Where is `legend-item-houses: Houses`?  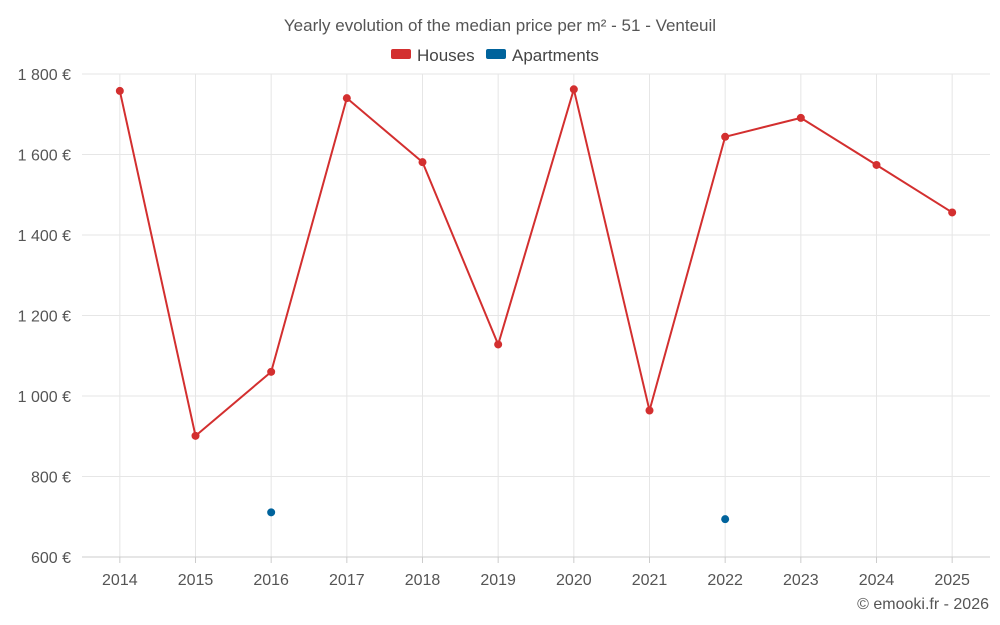
legend-item-houses: Houses is located at coordinates (433, 55).